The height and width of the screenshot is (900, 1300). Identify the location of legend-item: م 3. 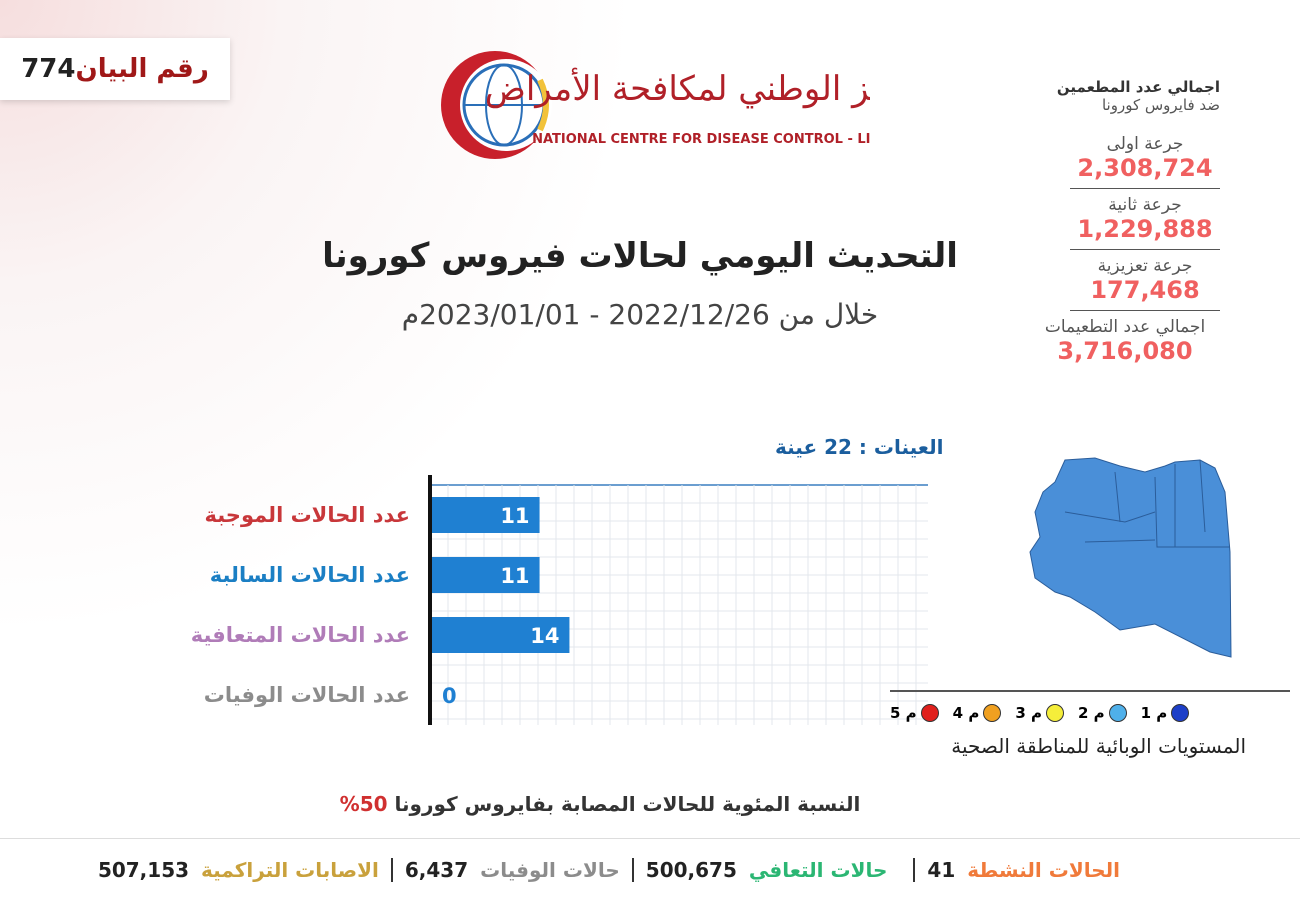
(1039, 713).